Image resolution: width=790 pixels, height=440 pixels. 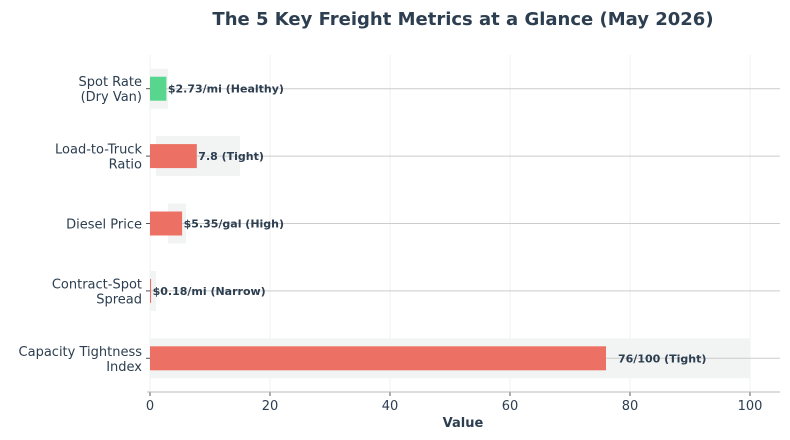 What do you see at coordinates (209, 291) in the screenshot?
I see `data-label: $0.18/mi (Narrow)` at bounding box center [209, 291].